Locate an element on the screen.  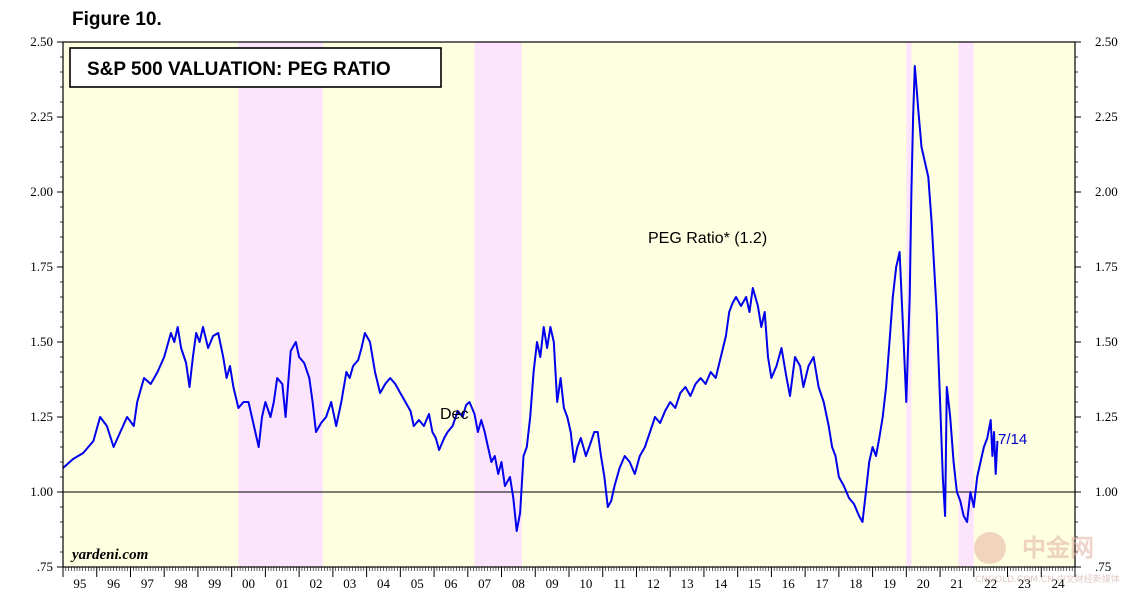
x-tick-label: 17 is located at coordinates (823, 583).